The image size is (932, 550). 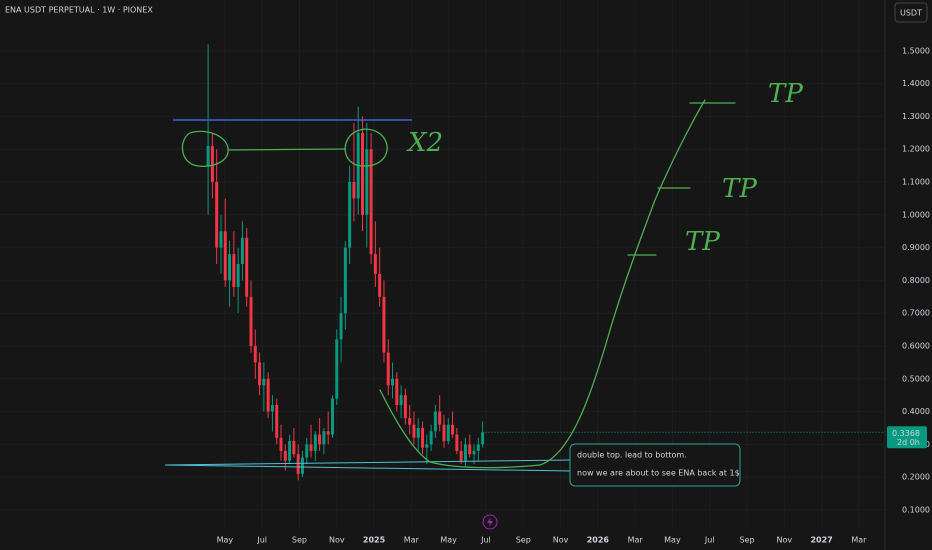 What do you see at coordinates (916, 182) in the screenshot?
I see `y-tick-label: 1.1000` at bounding box center [916, 182].